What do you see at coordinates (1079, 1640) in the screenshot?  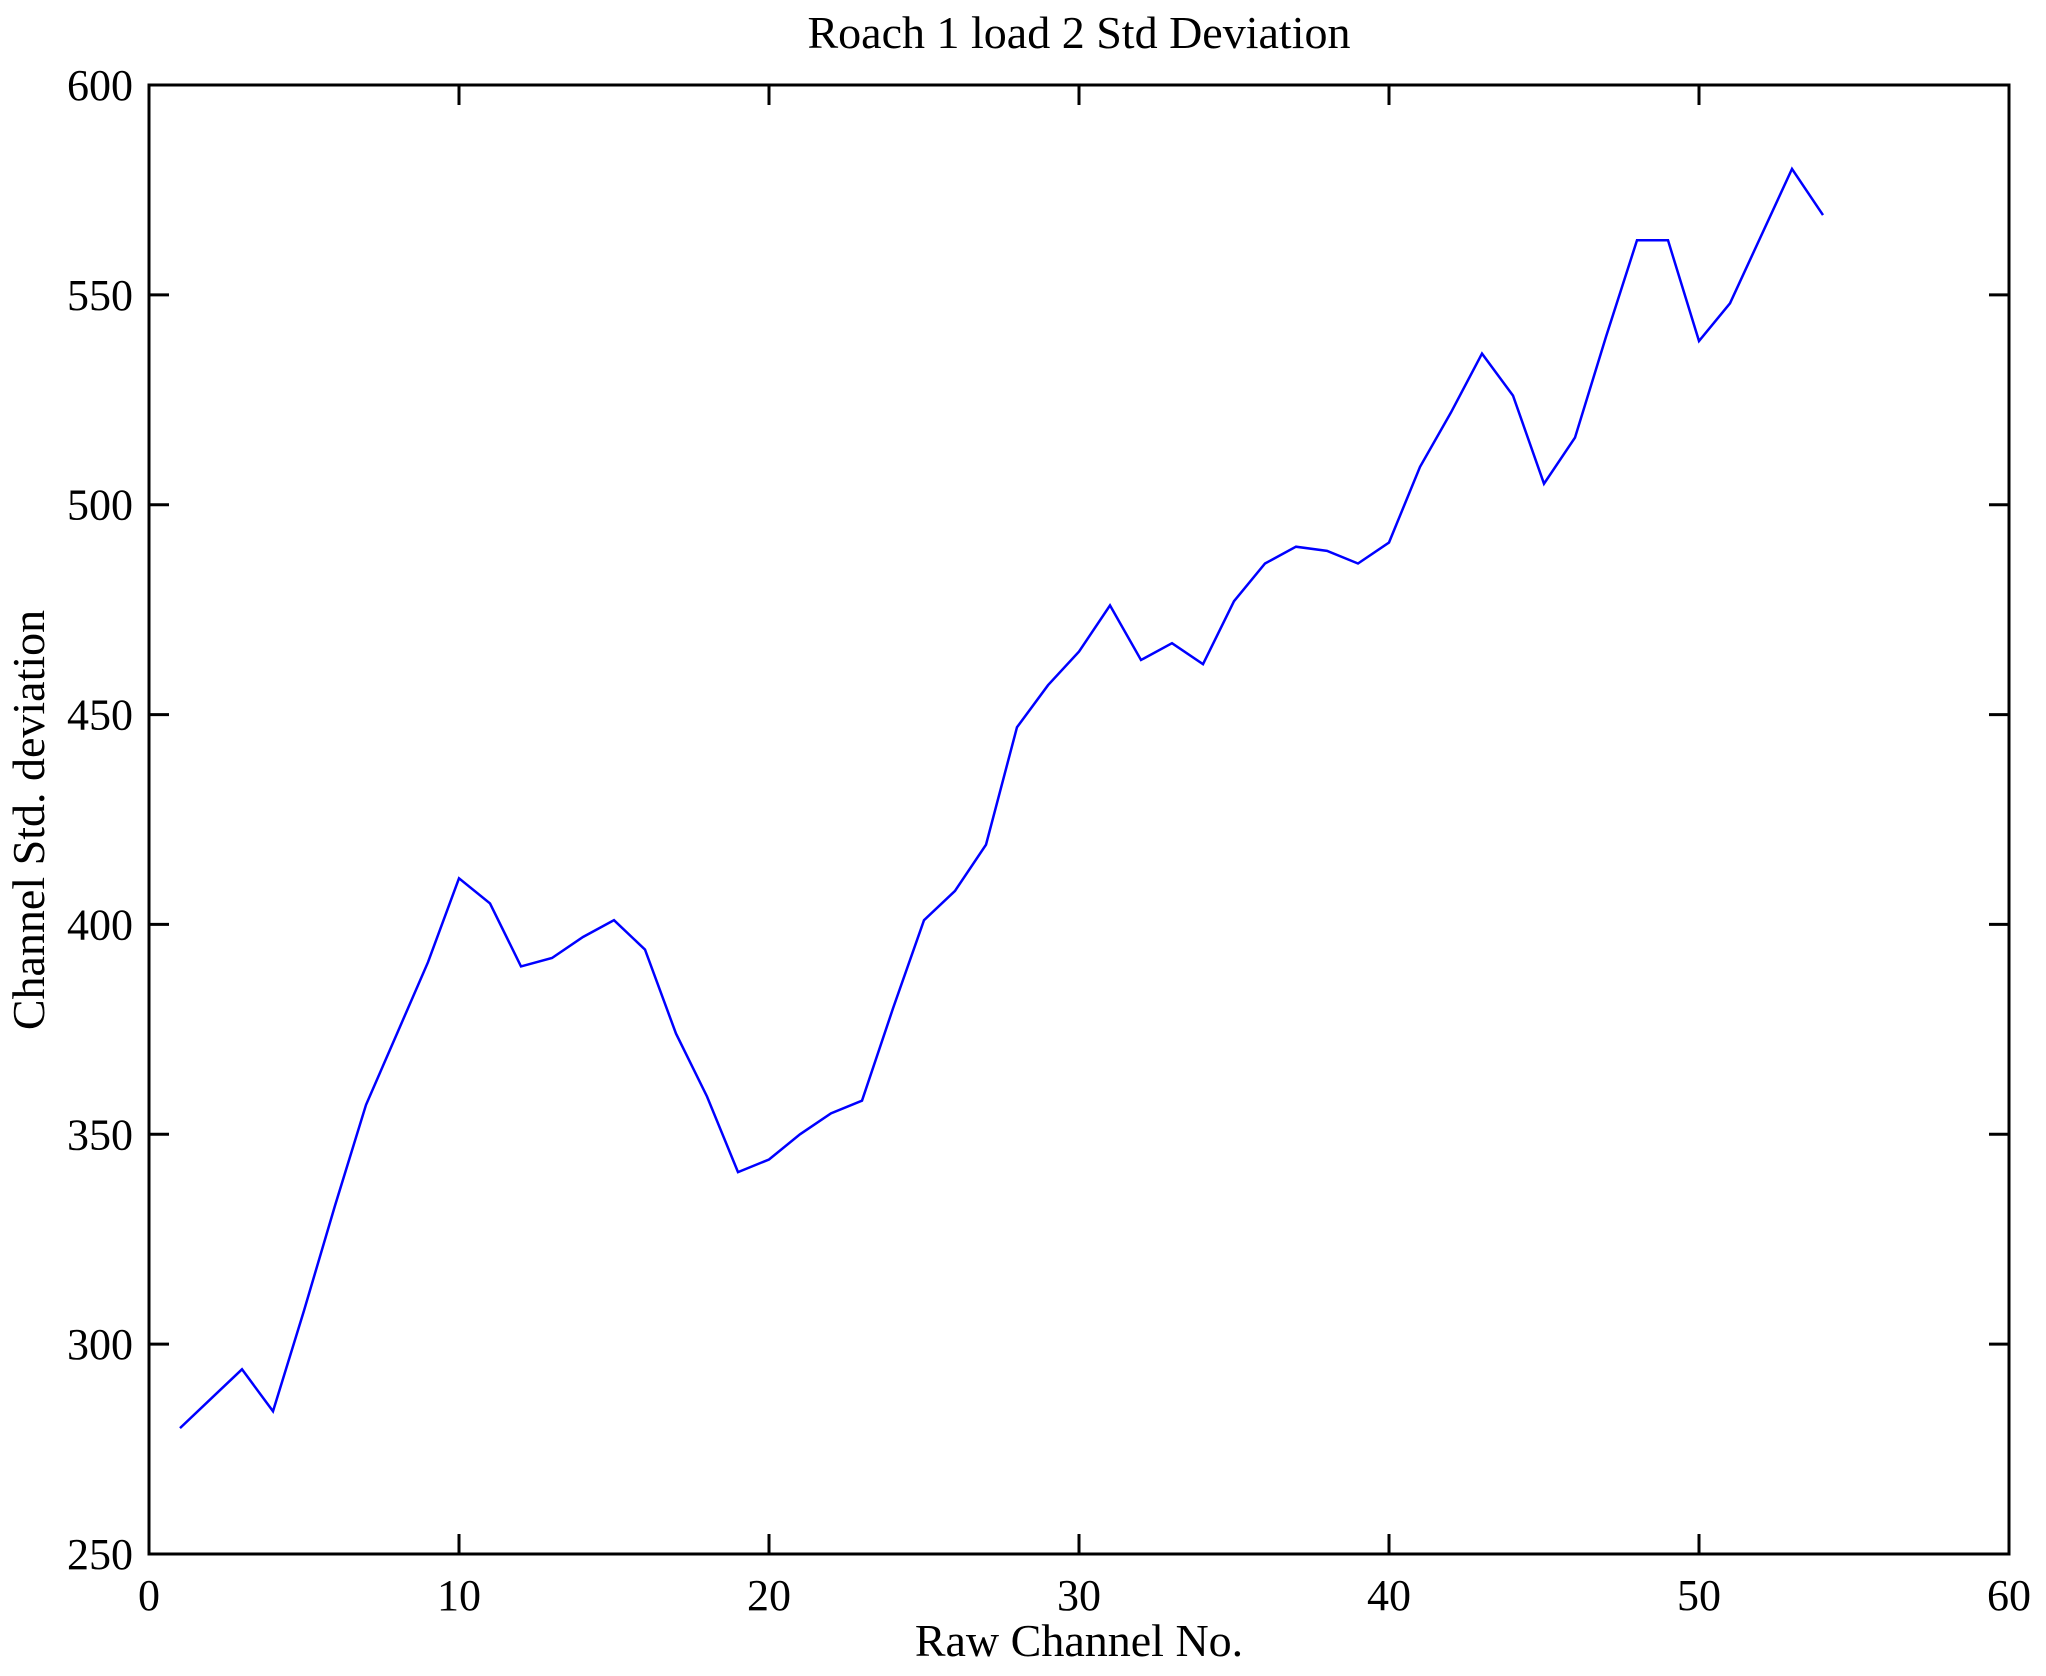 I see `x-axis-label: Raw Channel No.` at bounding box center [1079, 1640].